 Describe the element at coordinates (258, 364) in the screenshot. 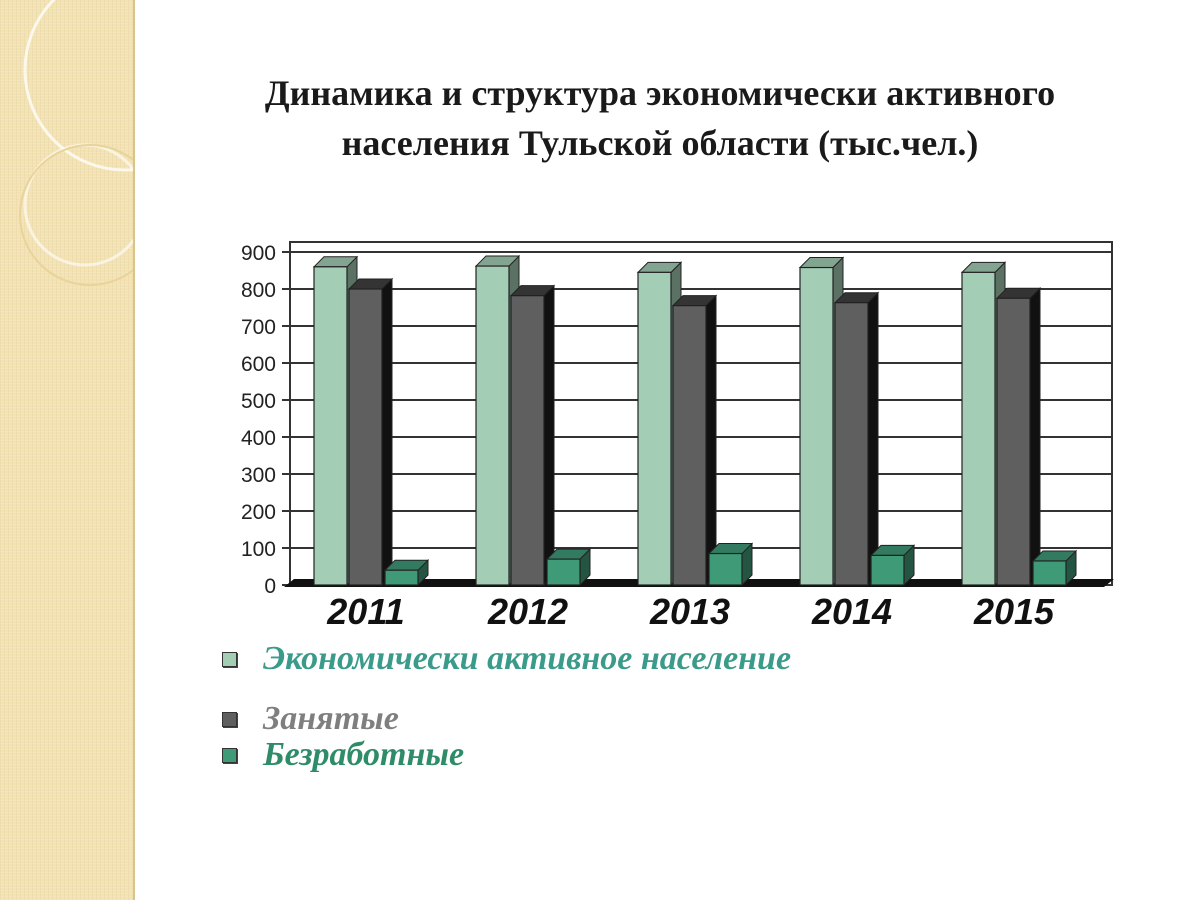

I see `y-tick-label: 600` at that location.